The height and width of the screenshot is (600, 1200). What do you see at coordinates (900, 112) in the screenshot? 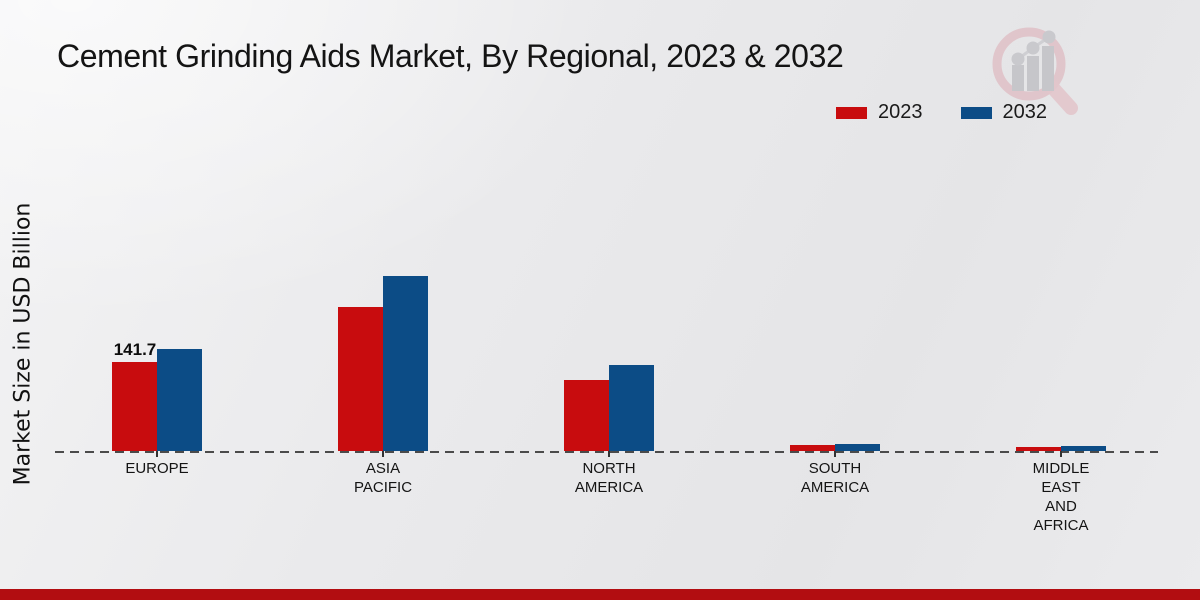
I see `legend-label-2023: 2023` at bounding box center [900, 112].